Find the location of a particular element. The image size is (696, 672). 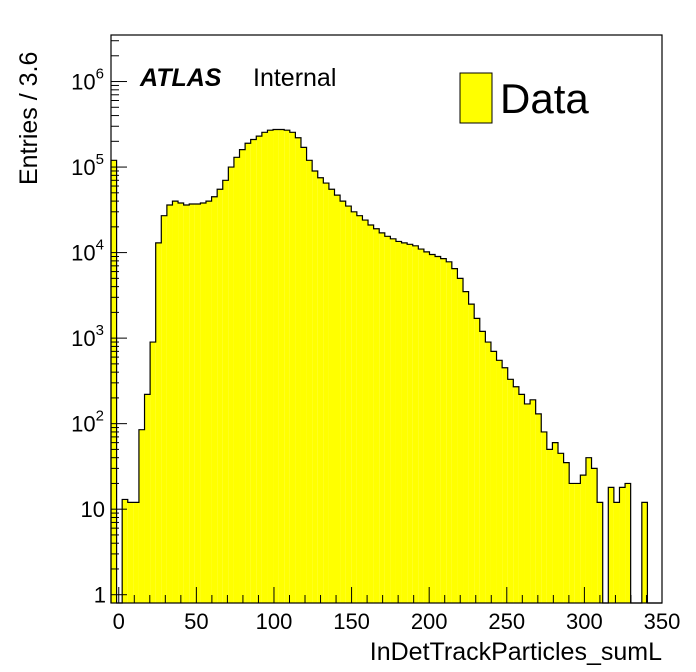

x-tick-label: 200 is located at coordinates (429, 621).